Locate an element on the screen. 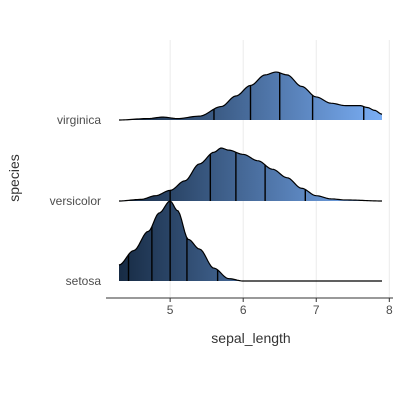 The width and height of the screenshot is (400, 400). density-outline-setosa is located at coordinates (250, 241).